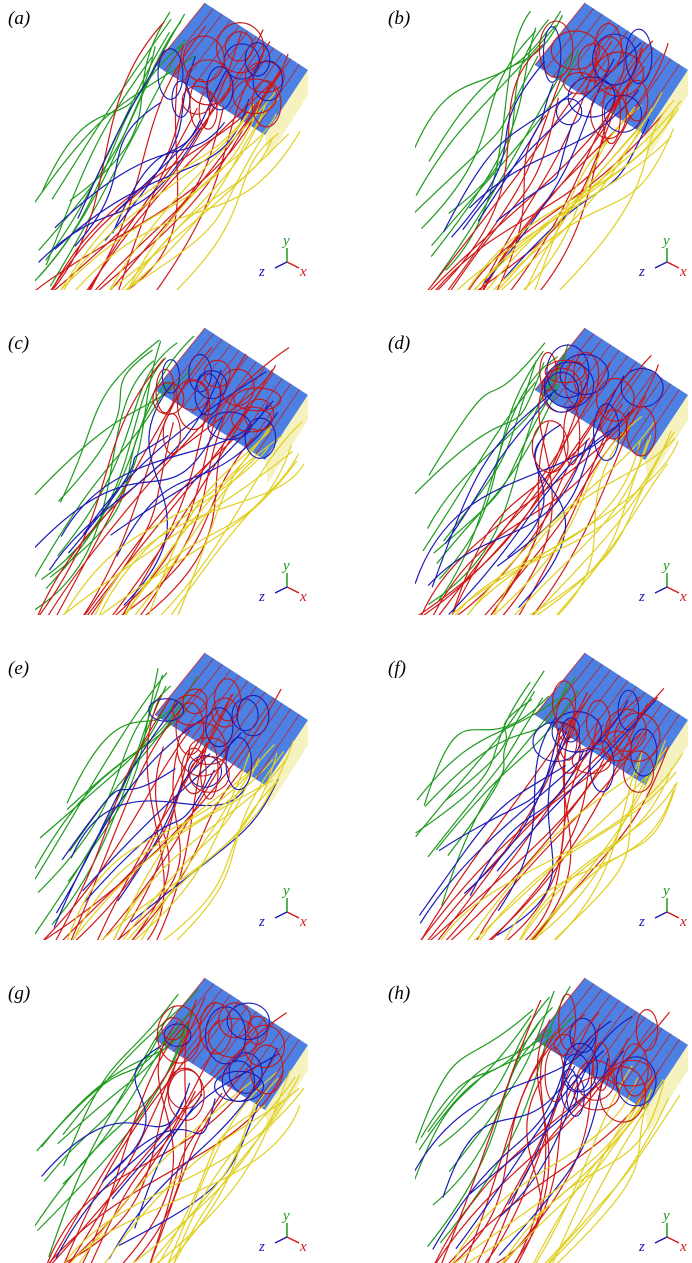 This screenshot has height=1263, width=692. What do you see at coordinates (683, 272) in the screenshot?
I see `axis-label-x: x` at bounding box center [683, 272].